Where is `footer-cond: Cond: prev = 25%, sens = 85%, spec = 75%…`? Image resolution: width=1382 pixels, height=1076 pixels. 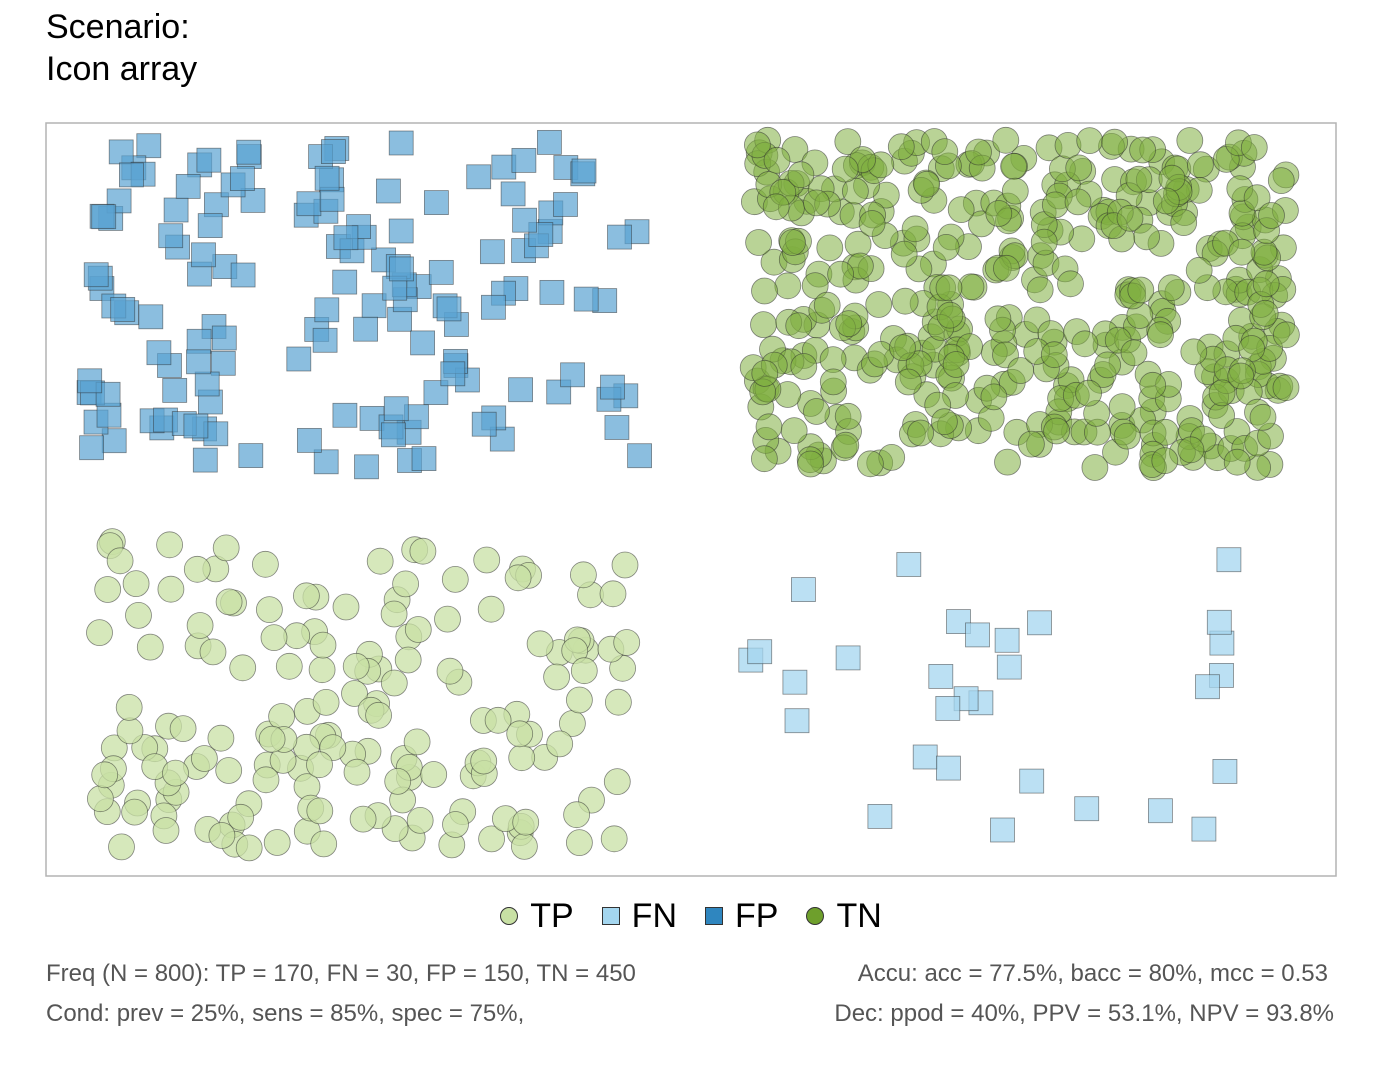
footer-cond: Cond: prev = 25%, sens = 85%, spec = 75%… is located at coordinates (285, 1013).